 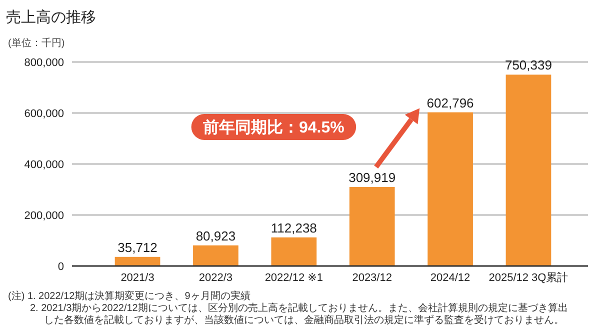 I want to click on annotation: 前年同期比：94.5%, so click(x=273, y=127).